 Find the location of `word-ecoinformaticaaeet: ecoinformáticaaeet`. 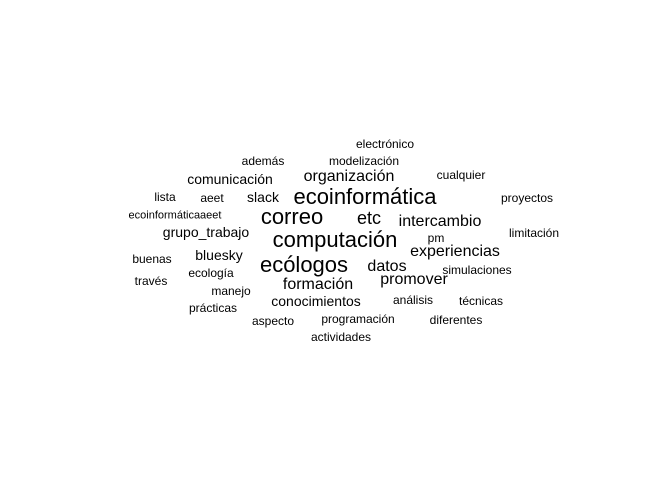

word-ecoinformaticaaeet: ecoinformáticaaeet is located at coordinates (175, 215).